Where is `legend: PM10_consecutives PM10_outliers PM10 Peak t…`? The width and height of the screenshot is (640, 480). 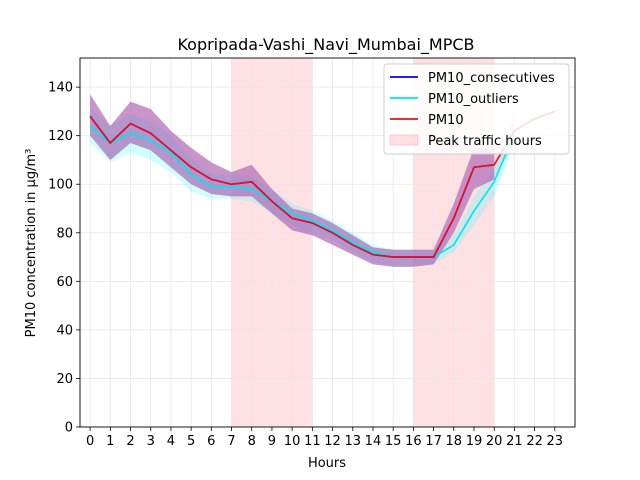
legend: PM10_consecutives PM10_outliers PM10 Peak t… is located at coordinates (476, 109).